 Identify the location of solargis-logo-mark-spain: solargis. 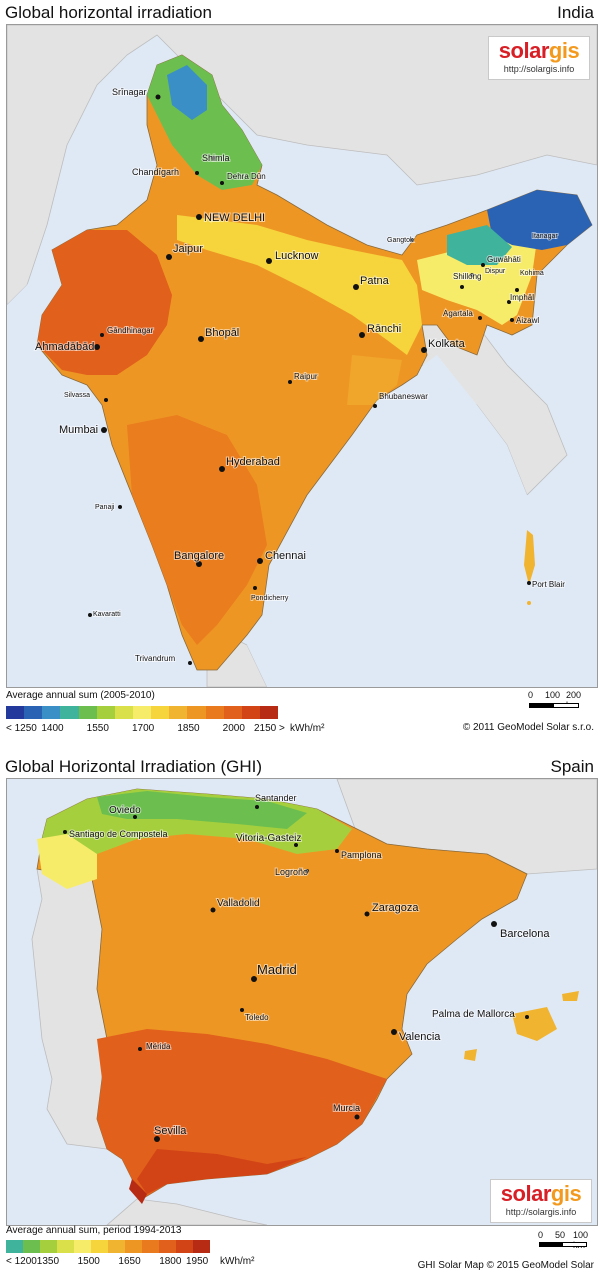
(541, 1193).